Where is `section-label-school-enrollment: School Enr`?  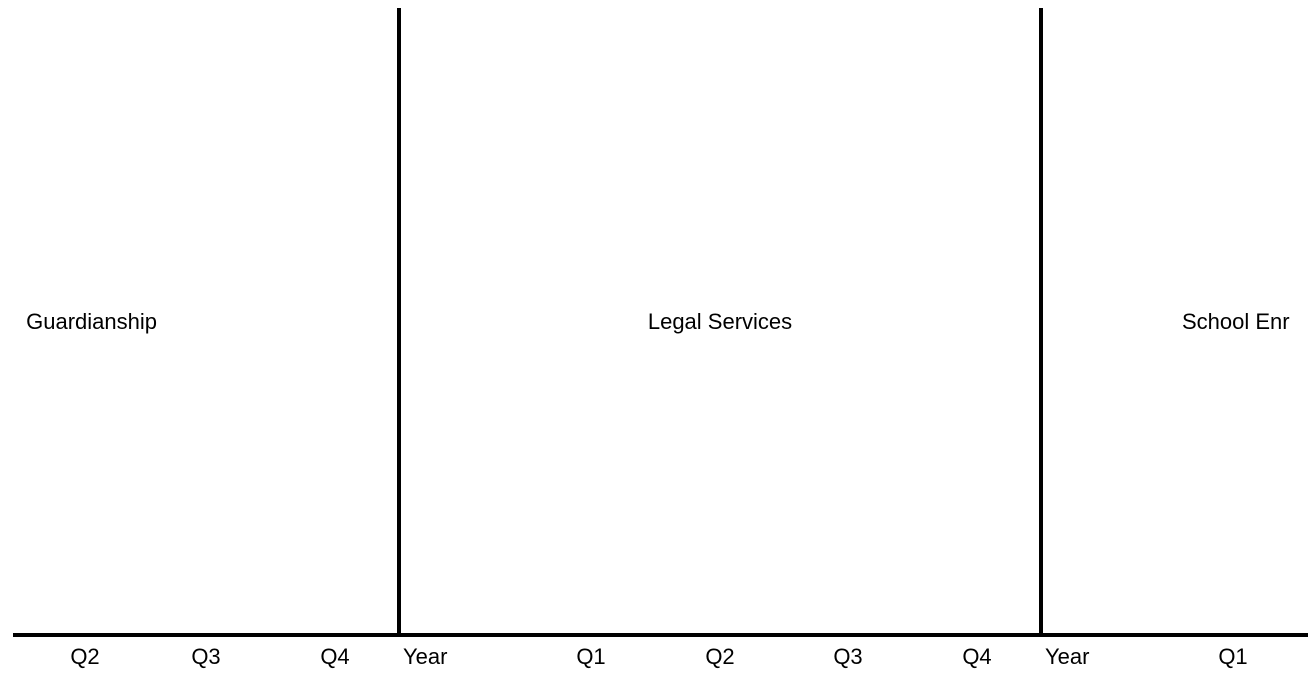
section-label-school-enrollment: School Enr is located at coordinates (1236, 321).